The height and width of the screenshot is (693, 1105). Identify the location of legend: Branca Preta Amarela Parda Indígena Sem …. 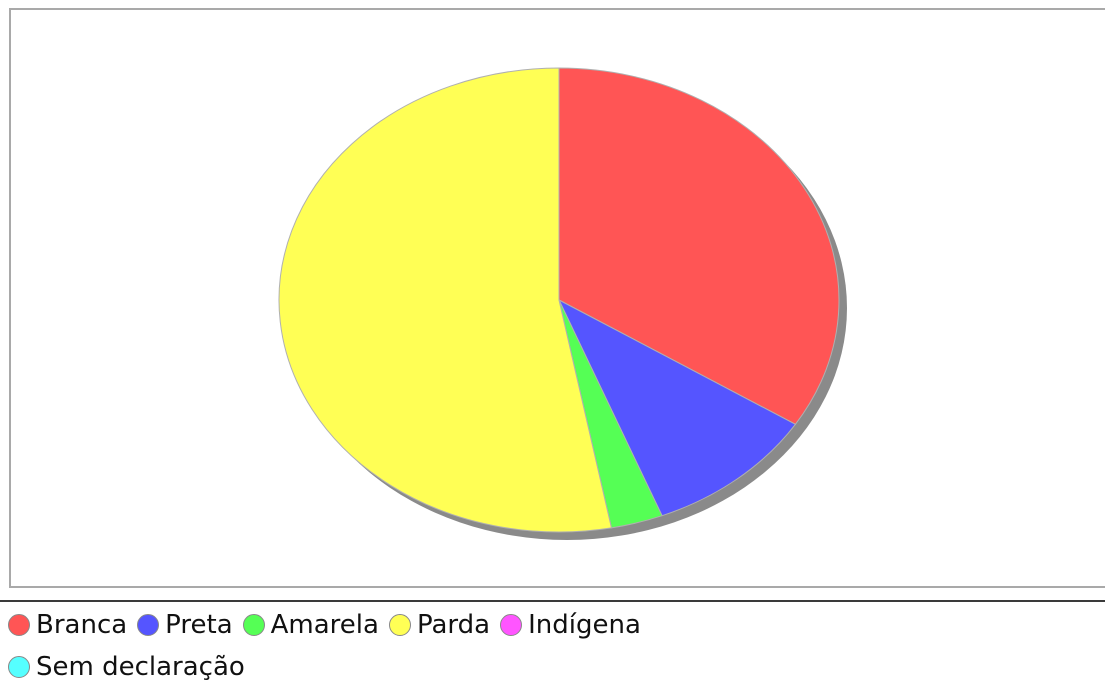
(552, 646).